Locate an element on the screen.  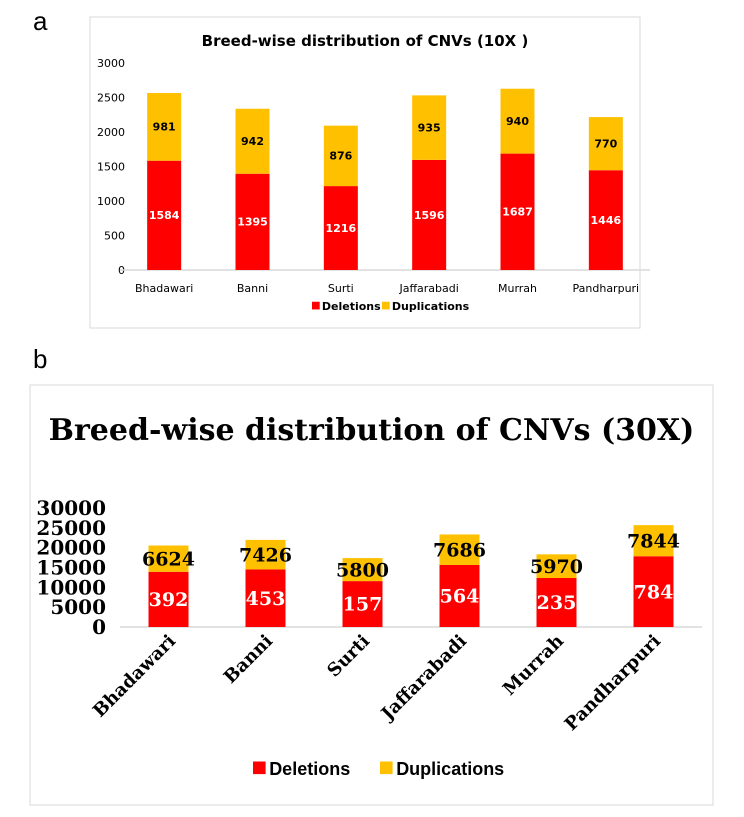
data-label: 5800 is located at coordinates (362, 570).